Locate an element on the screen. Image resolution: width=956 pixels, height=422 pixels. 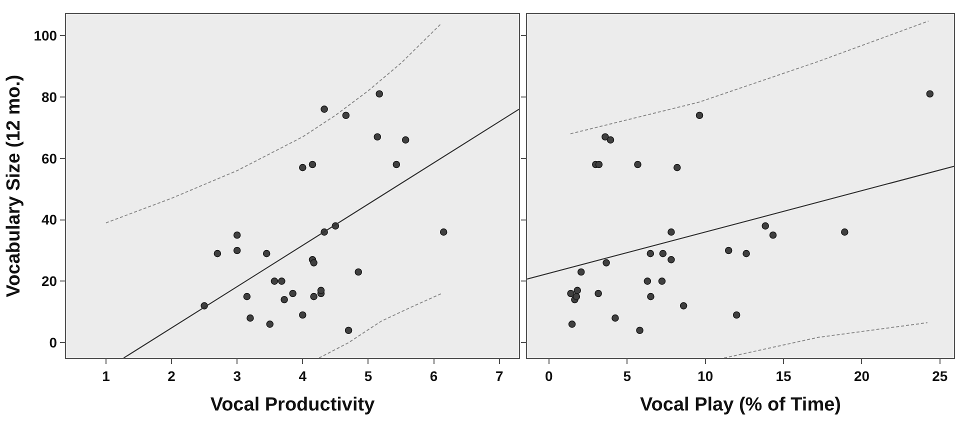
y-tick-label: 0 is located at coordinates (53, 342).